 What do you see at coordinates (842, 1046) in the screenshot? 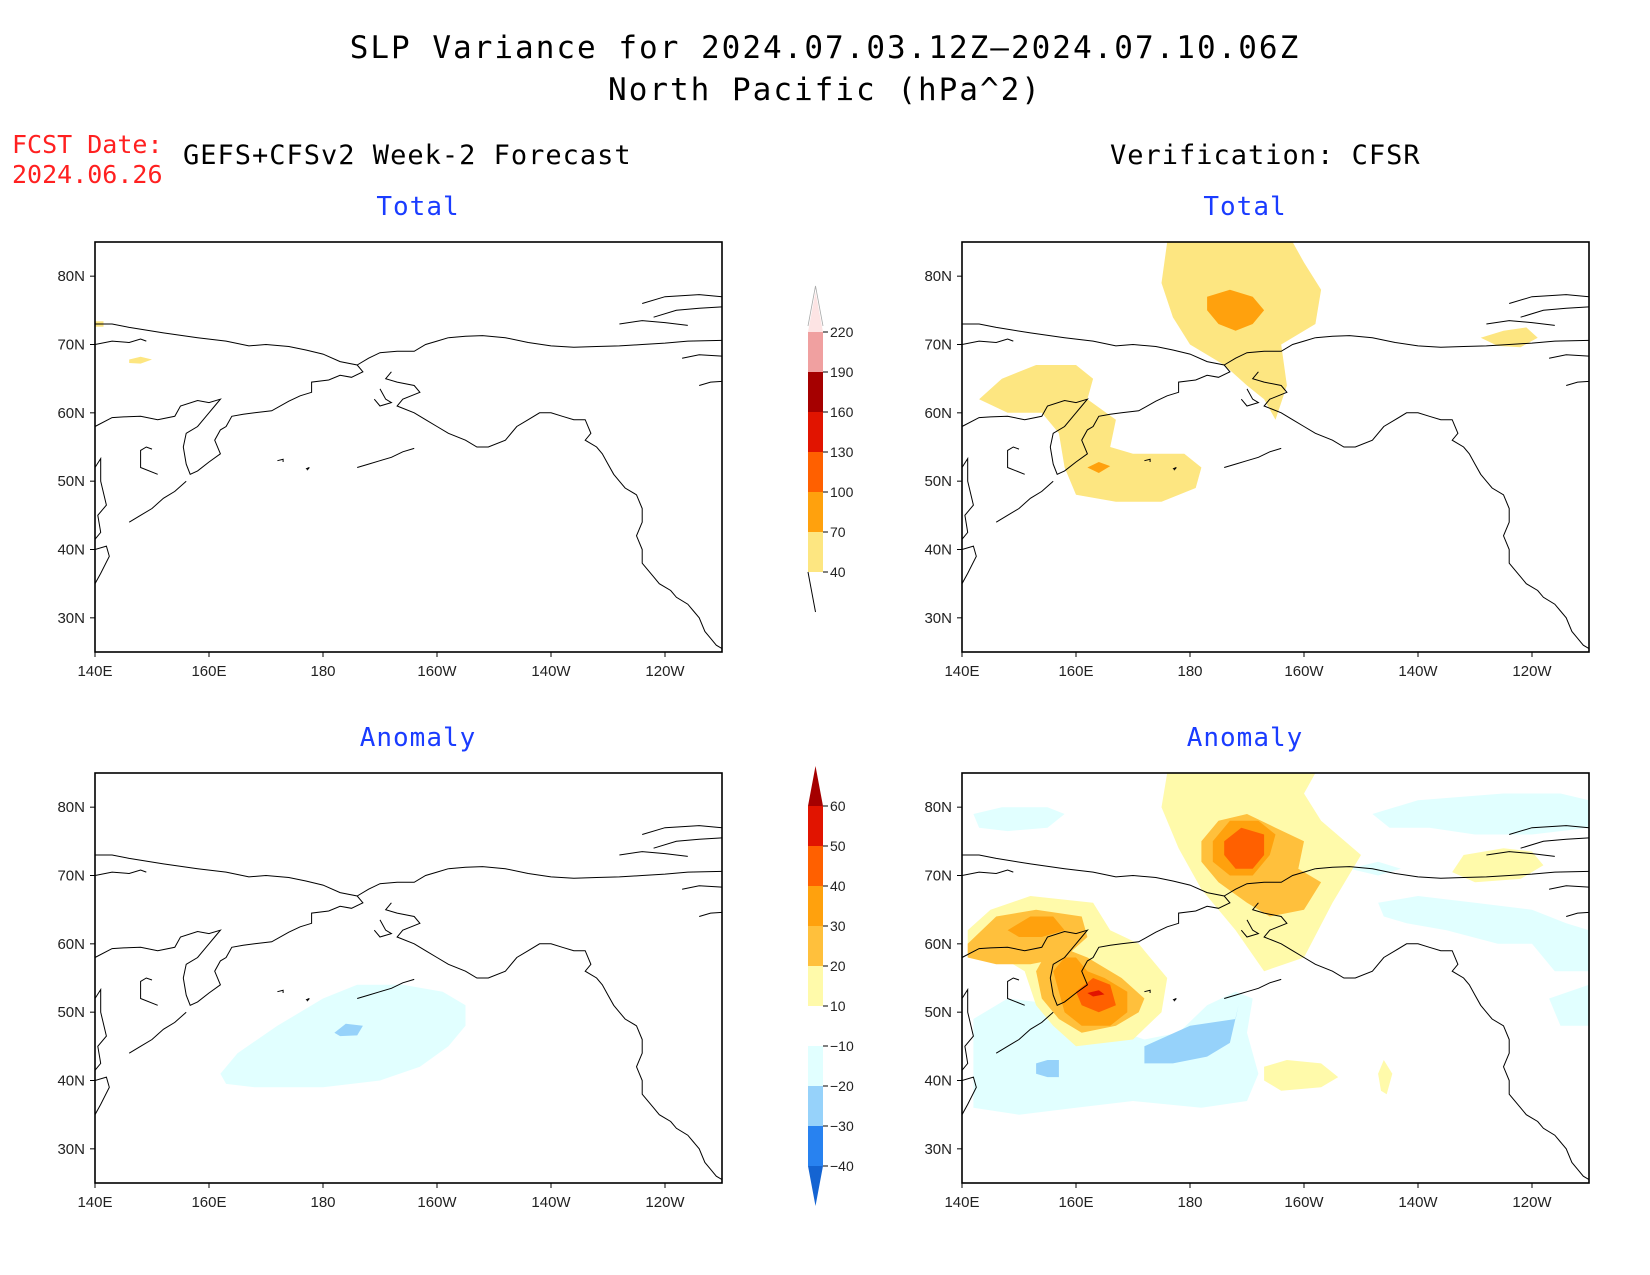
I see `colorbar-label: −10` at bounding box center [842, 1046].